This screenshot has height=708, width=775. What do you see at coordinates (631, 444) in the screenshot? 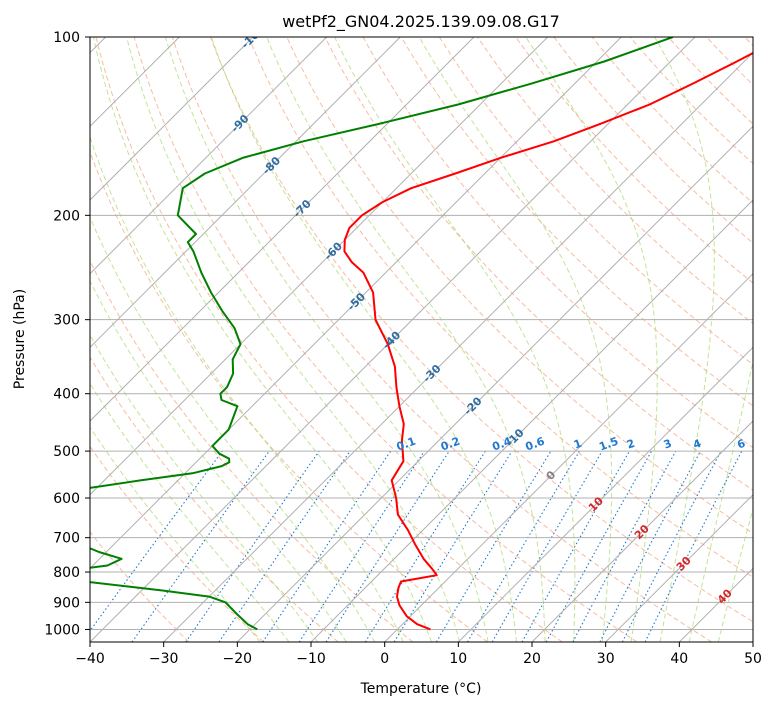
I see `mixing-ratio-label: 2` at bounding box center [631, 444].